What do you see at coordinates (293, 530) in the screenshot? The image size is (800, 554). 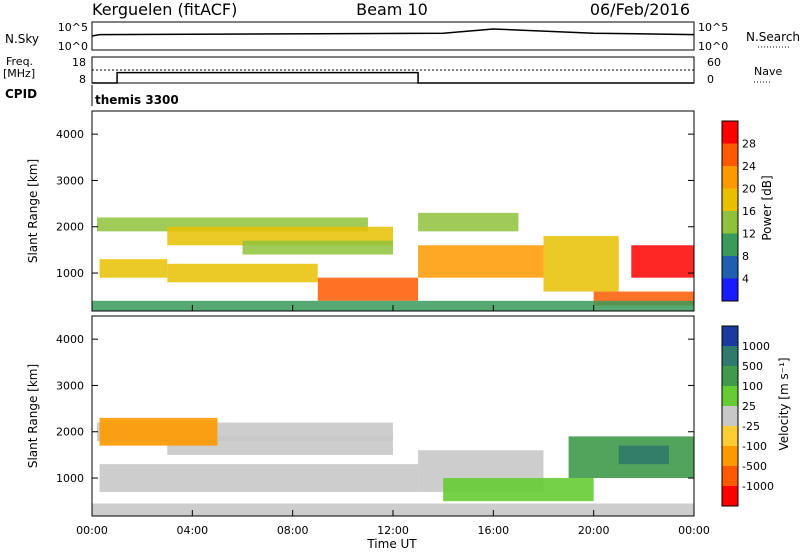 I see `x-tick-label: 08:00` at bounding box center [293, 530].